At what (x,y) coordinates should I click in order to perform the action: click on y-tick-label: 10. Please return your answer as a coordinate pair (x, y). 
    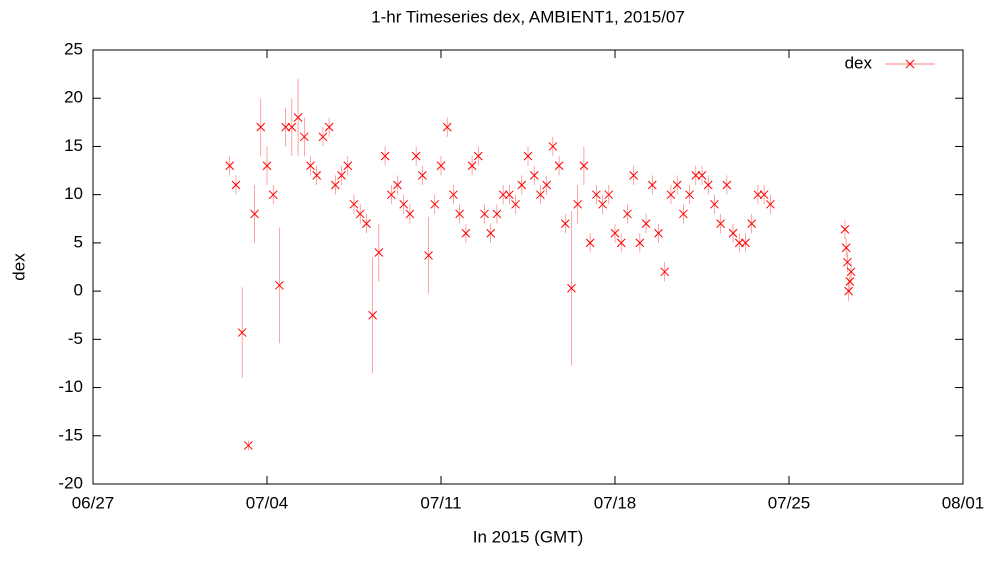
    Looking at the image, I should click on (73, 193).